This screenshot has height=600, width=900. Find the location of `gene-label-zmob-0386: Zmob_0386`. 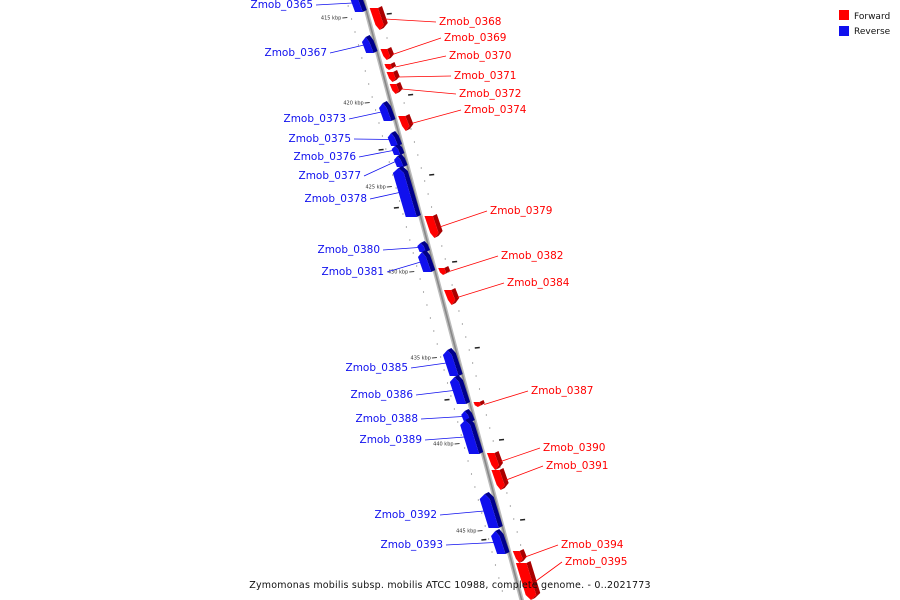

gene-label-zmob-0386: Zmob_0386 is located at coordinates (382, 395).